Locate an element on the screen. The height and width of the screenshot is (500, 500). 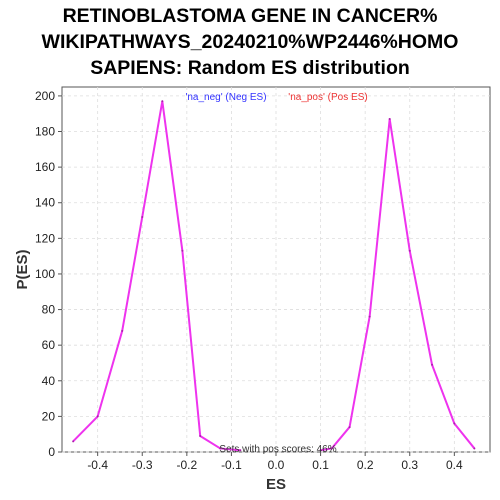
pos-scores-annotation: Sets with pos scores: 46% is located at coordinates (277, 449).